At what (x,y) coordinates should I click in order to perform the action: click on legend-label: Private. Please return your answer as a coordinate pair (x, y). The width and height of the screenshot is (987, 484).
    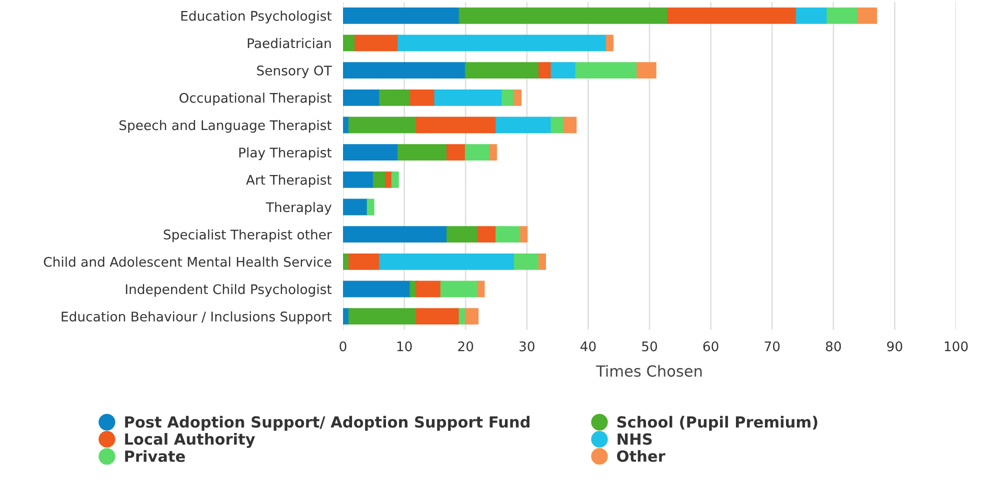
    Looking at the image, I should click on (155, 456).